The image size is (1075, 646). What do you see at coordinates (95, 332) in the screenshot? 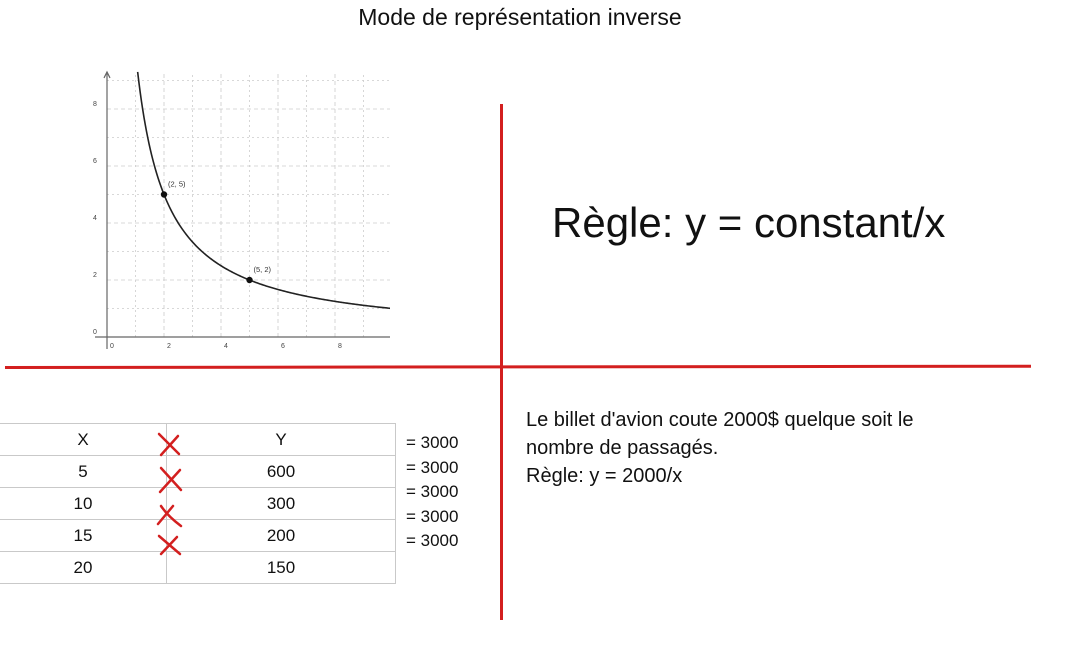
I see `y-tick-label: 0` at bounding box center [95, 332].